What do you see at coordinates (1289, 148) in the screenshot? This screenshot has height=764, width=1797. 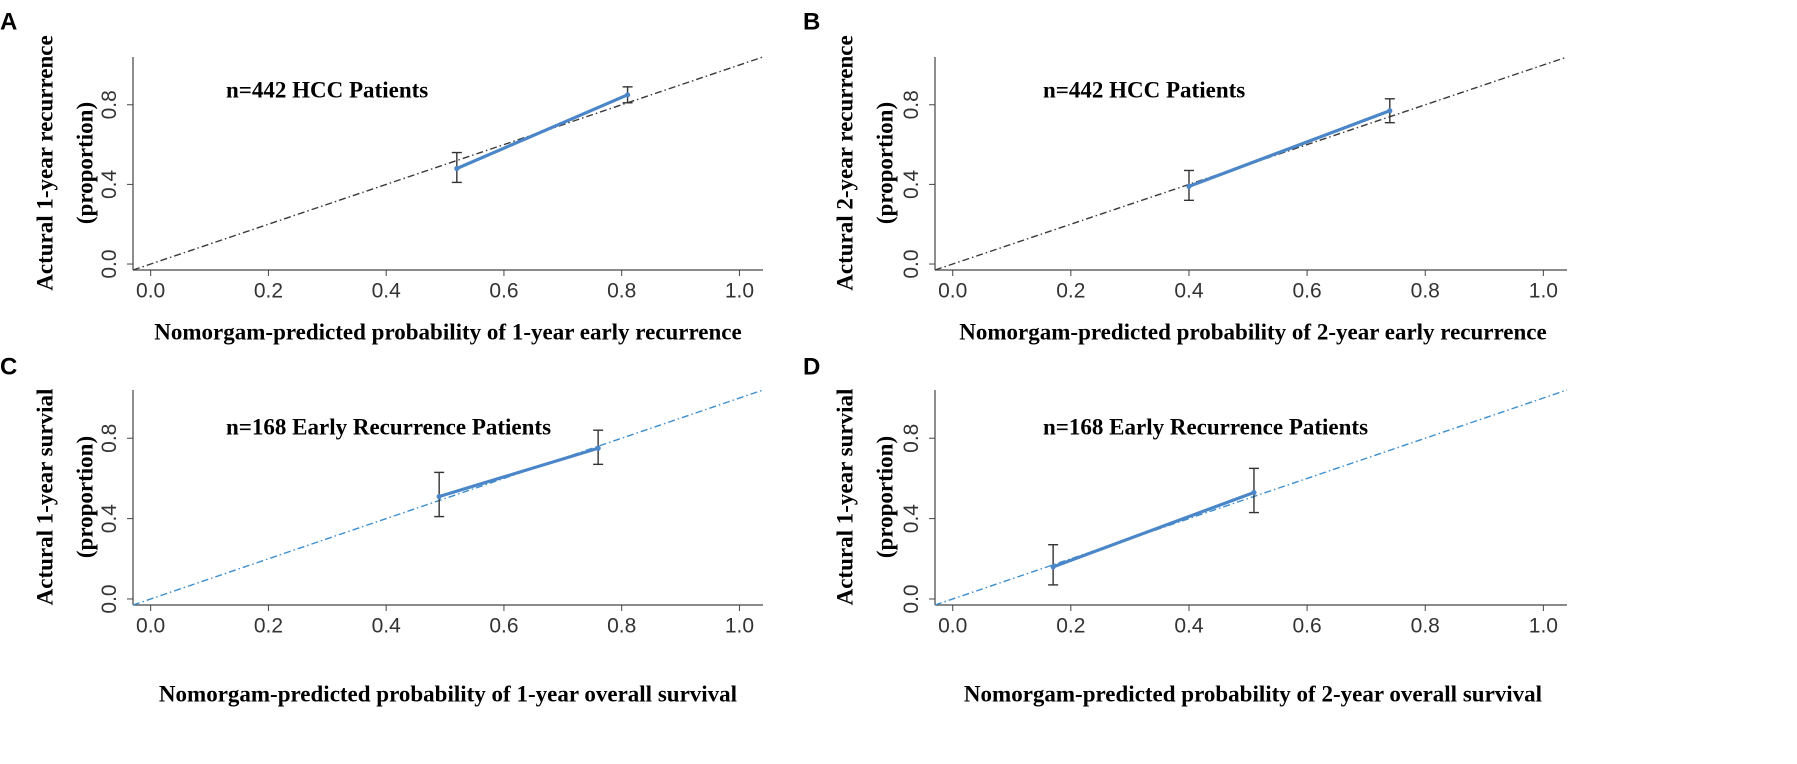 I see `panel-b-calibration-line` at bounding box center [1289, 148].